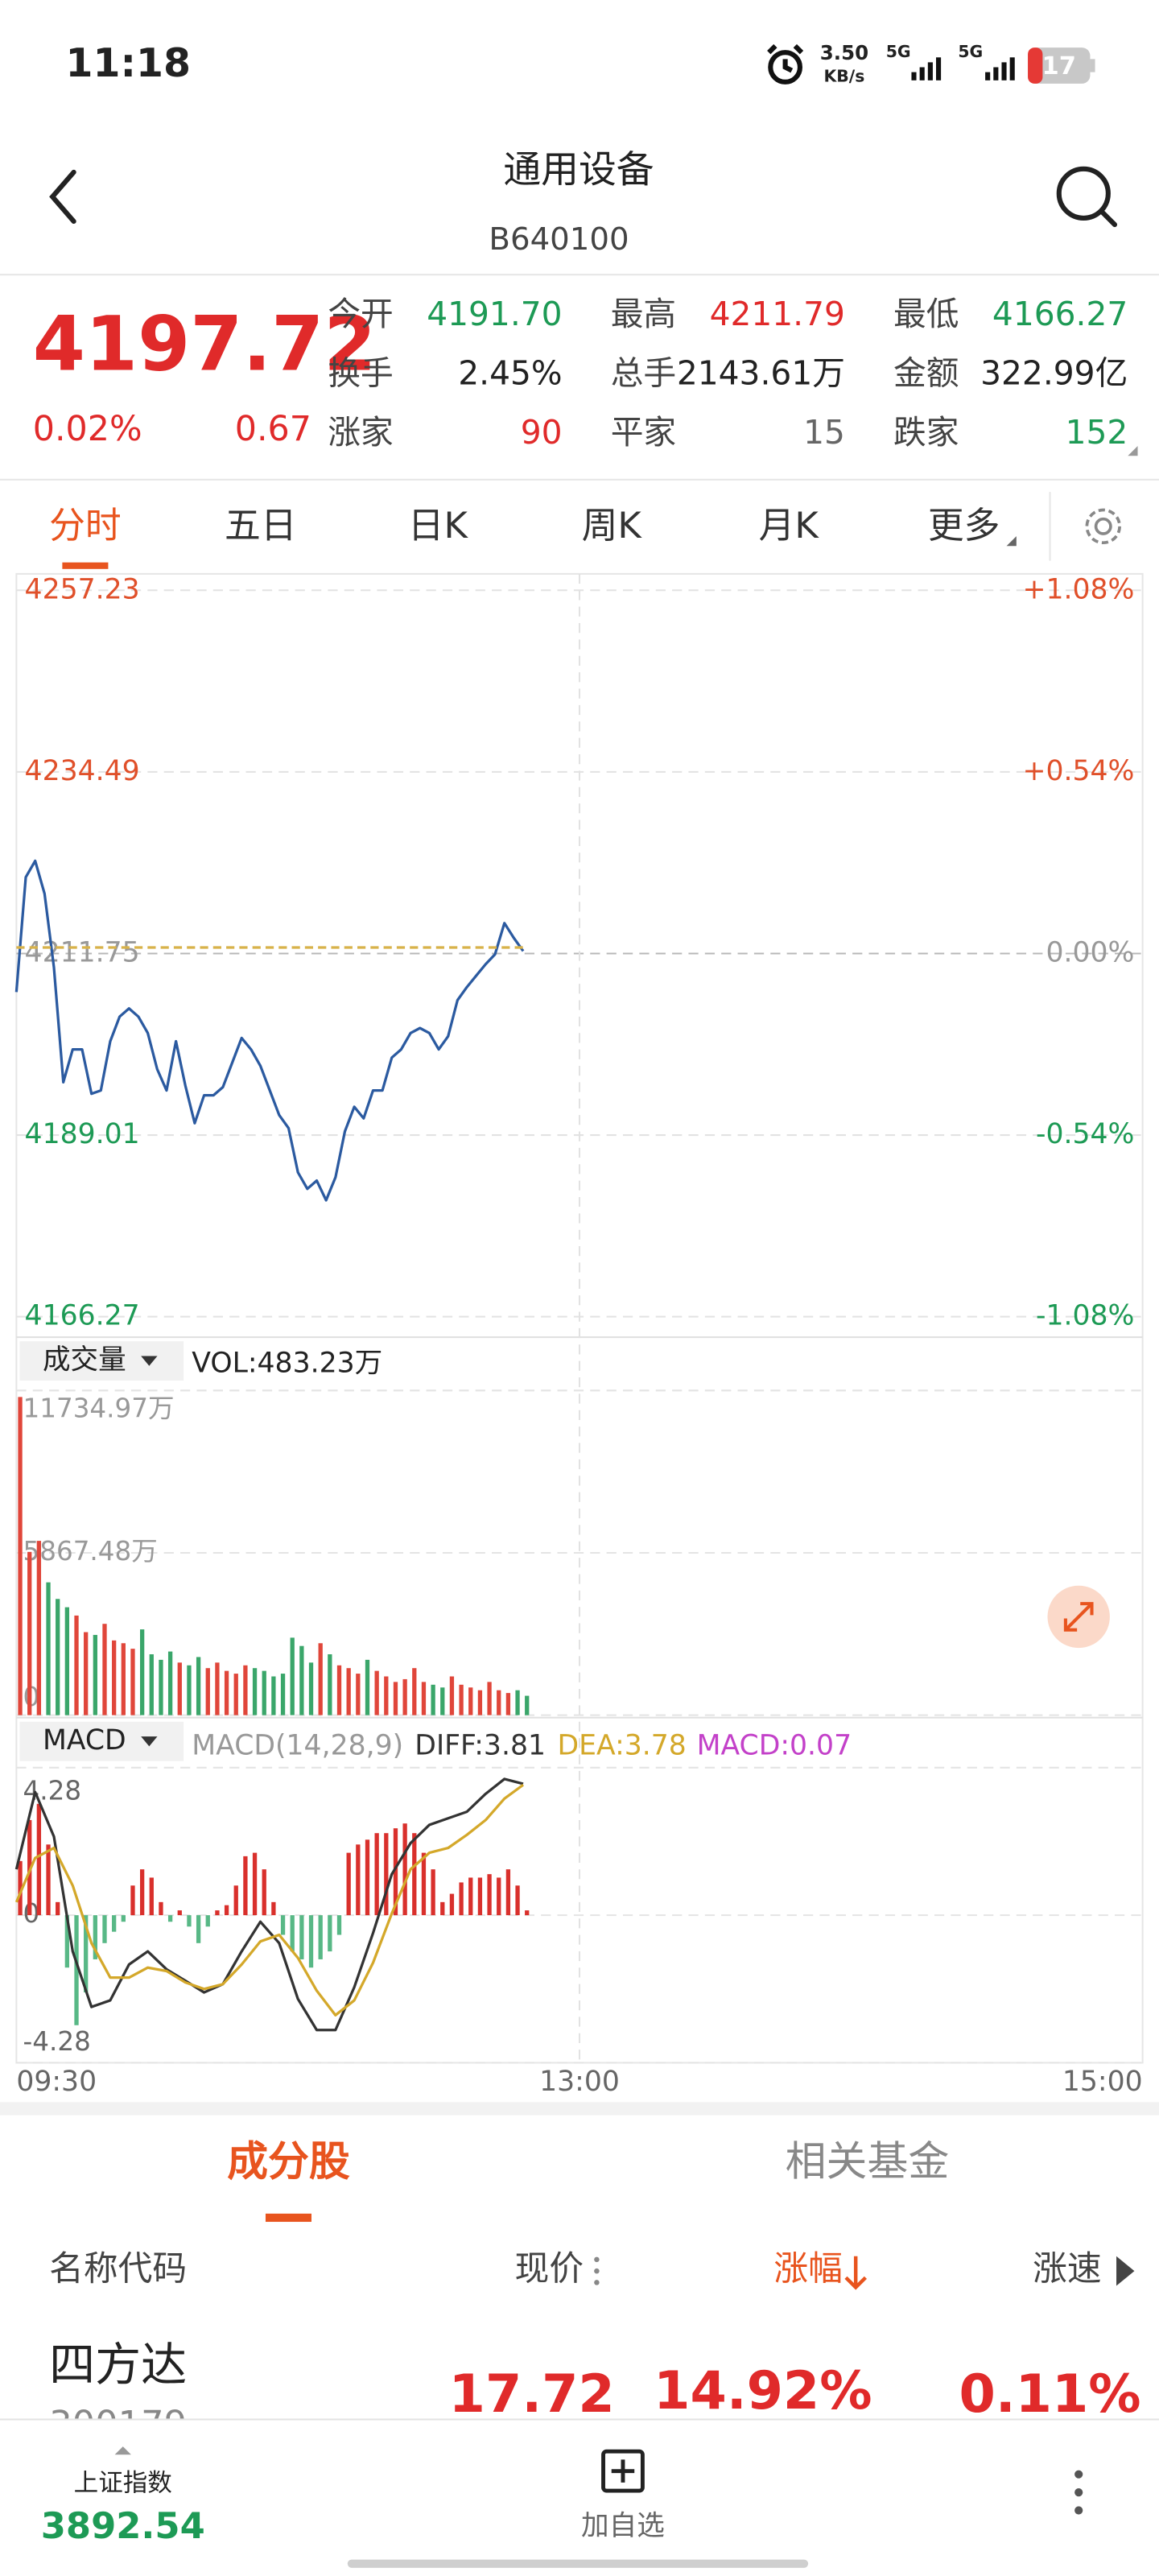  I want to click on add-watchlist-label: 加自选, so click(623, 2526).